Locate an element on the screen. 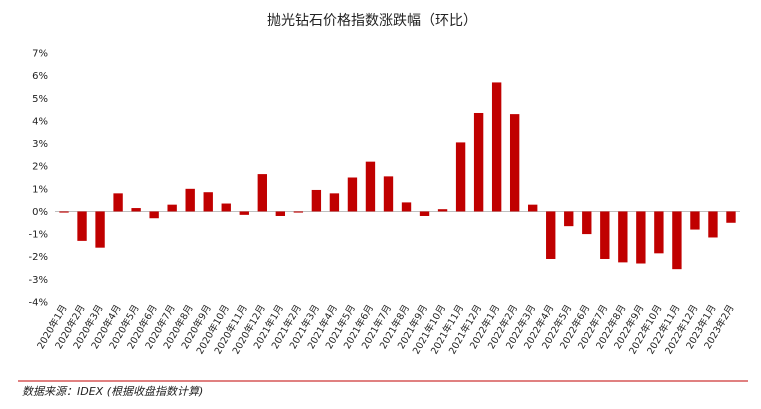 Image resolution: width=761 pixels, height=409 pixels. y-axis-tick-labels: 7% 6% 5% 4% 3% 2% 1% 0% -1% -2% -3% -4% is located at coordinates (38, 179).